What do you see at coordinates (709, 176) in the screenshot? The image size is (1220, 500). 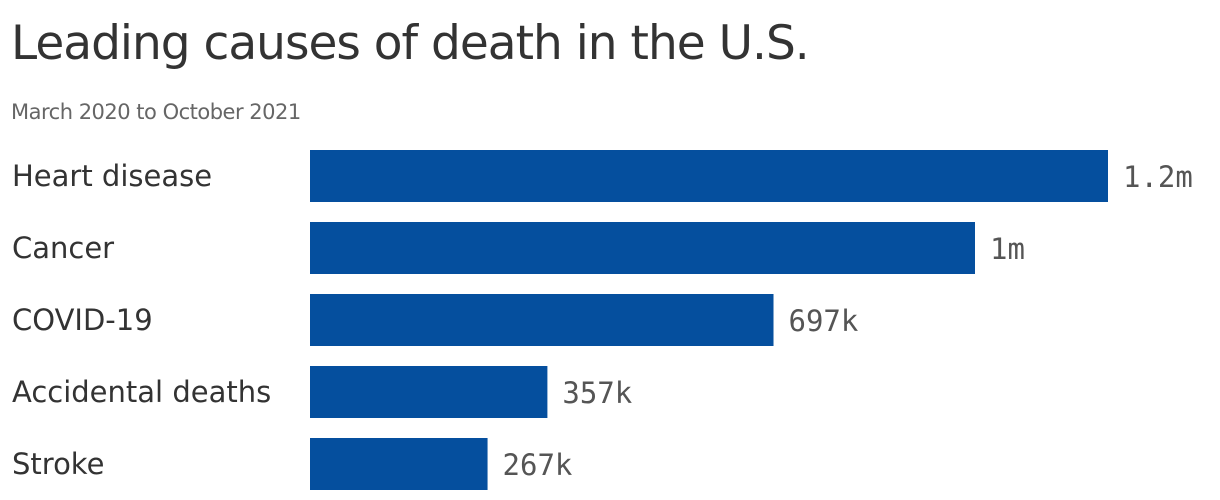 I see `bar-heart-disease` at bounding box center [709, 176].